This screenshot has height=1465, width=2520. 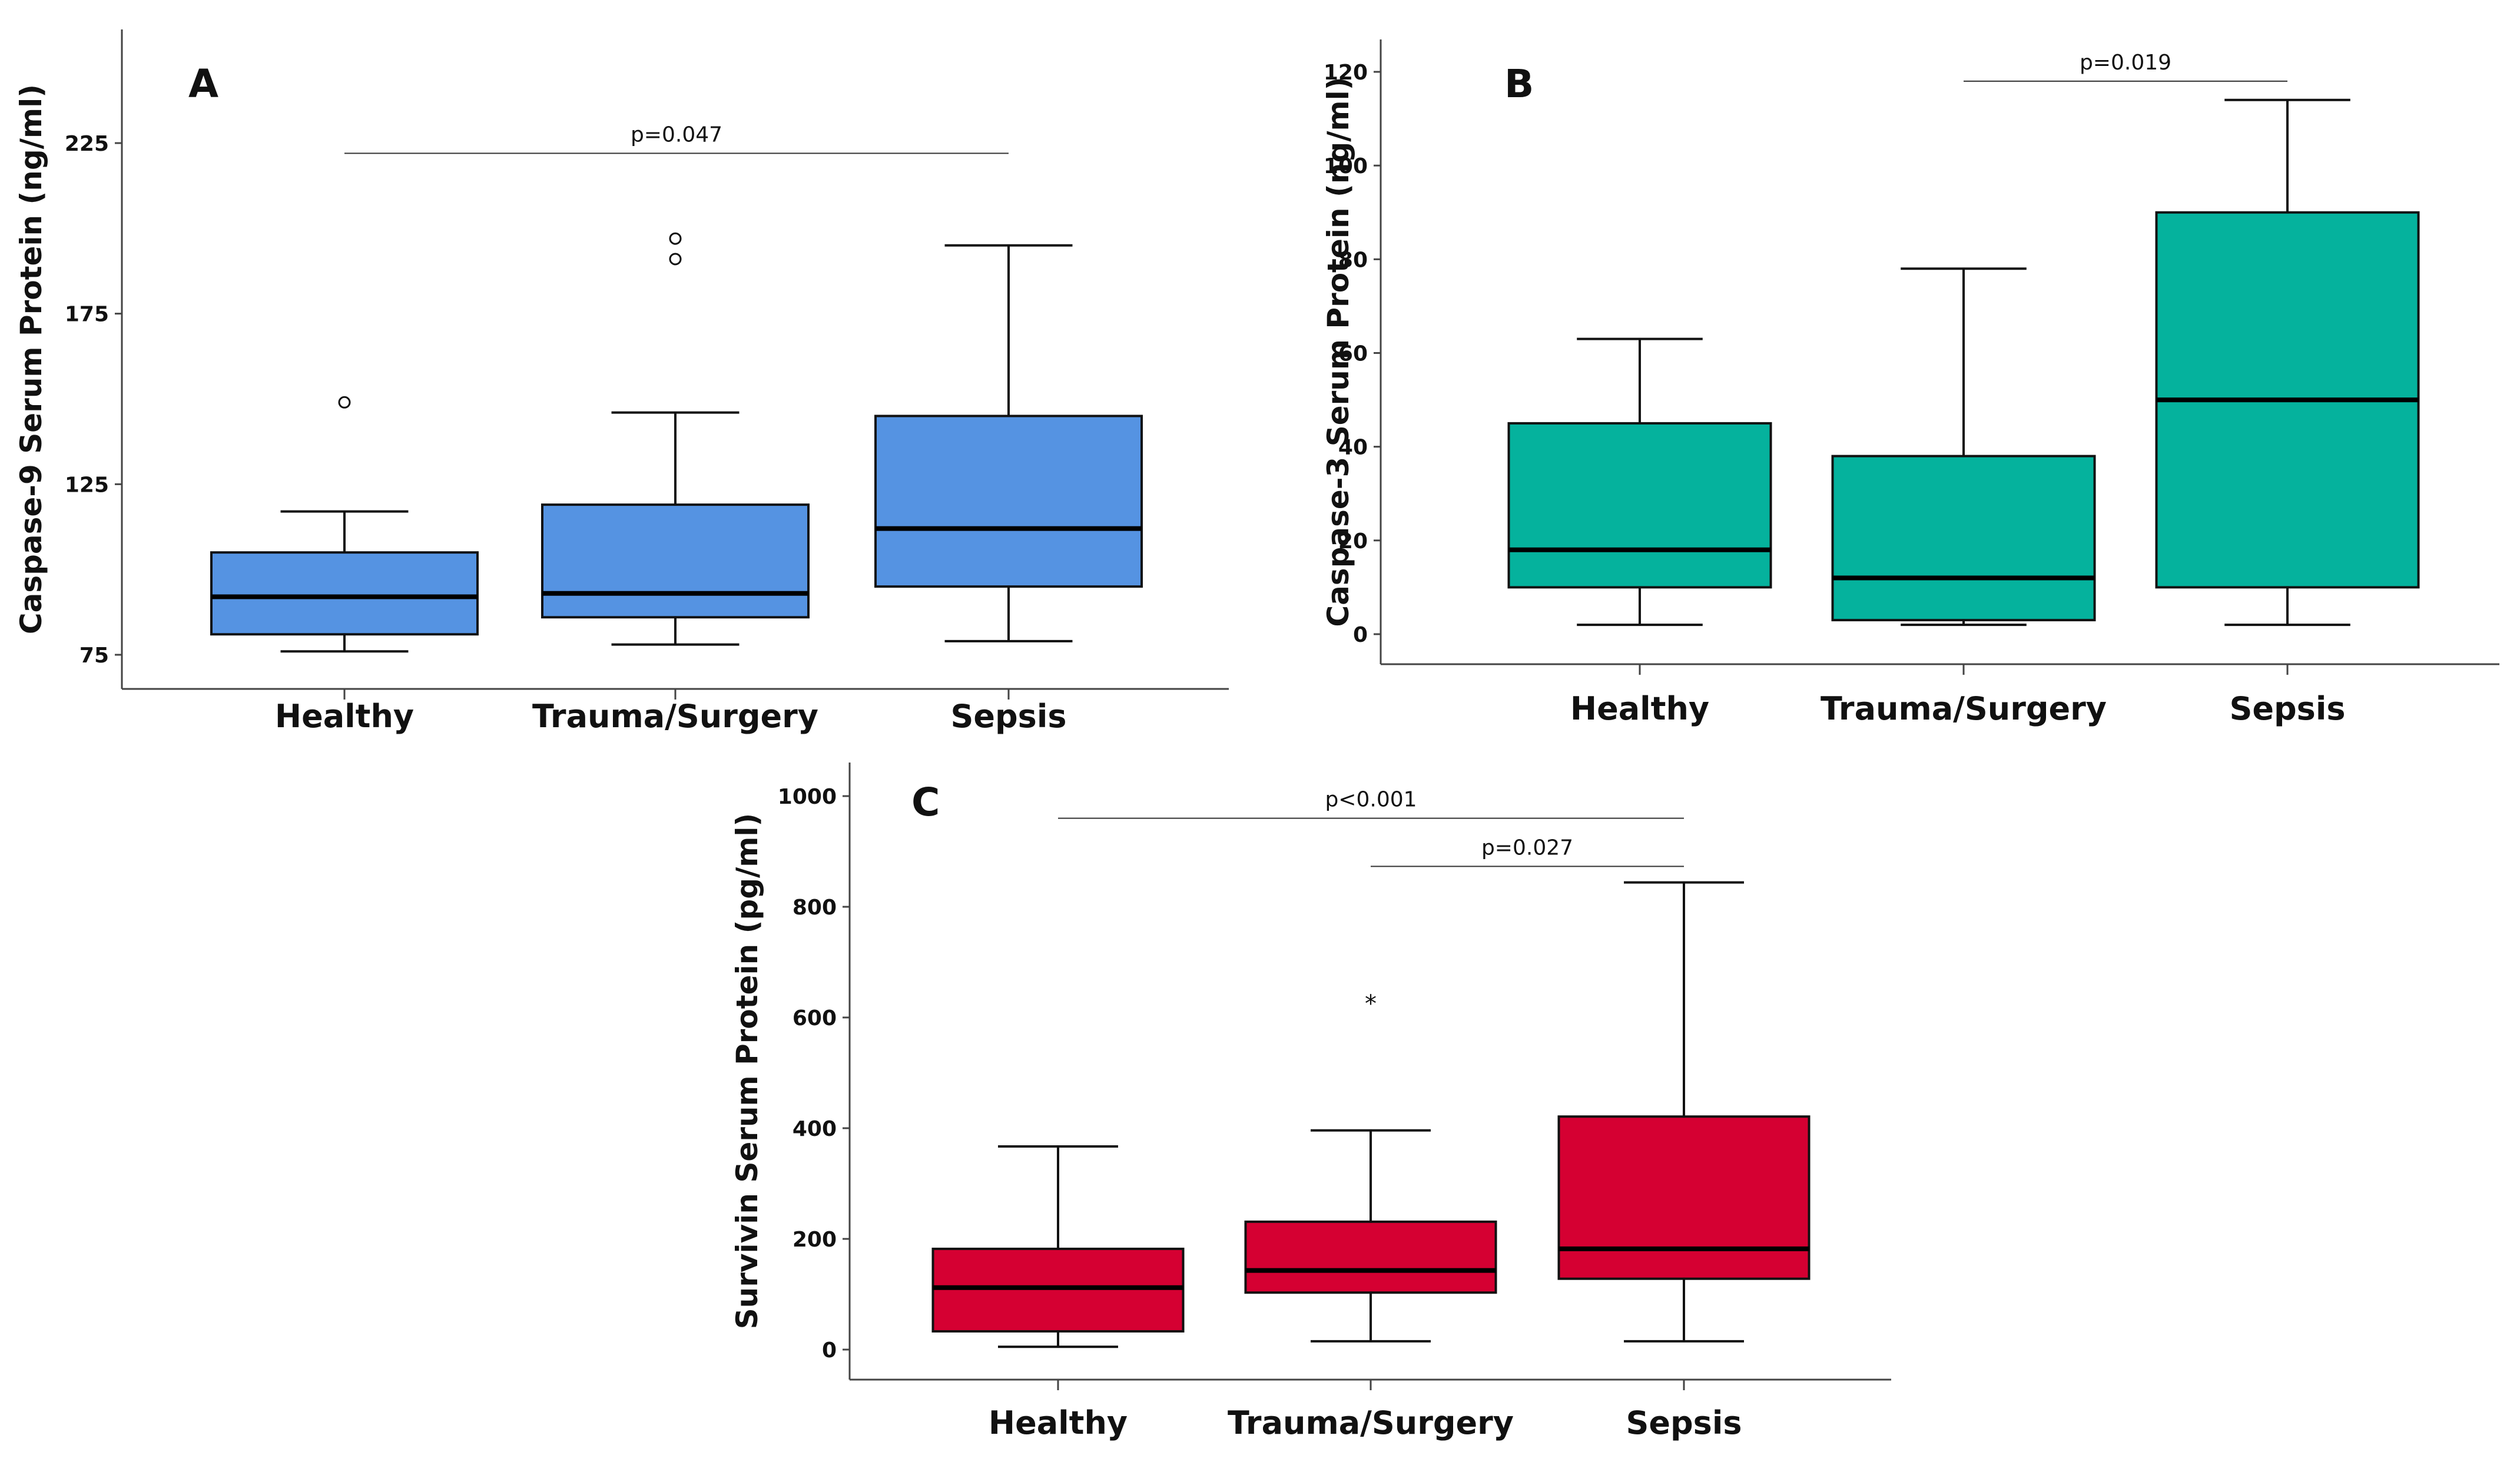 I want to click on y-tick-label: 80, so click(x=1353, y=260).